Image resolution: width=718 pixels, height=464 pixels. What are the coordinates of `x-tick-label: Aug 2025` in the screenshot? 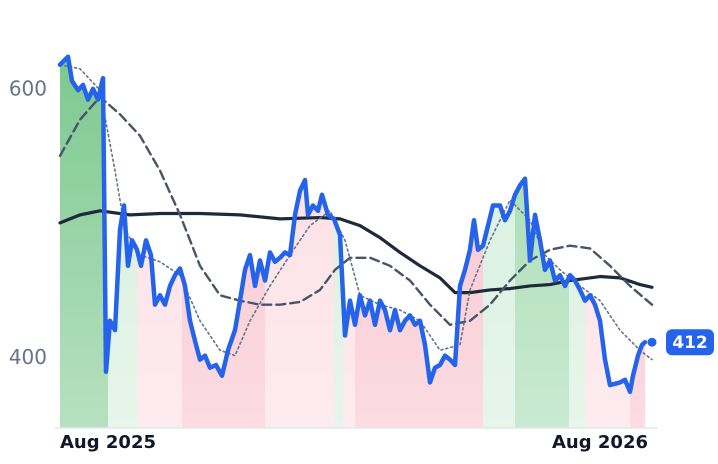 It's located at (108, 442).